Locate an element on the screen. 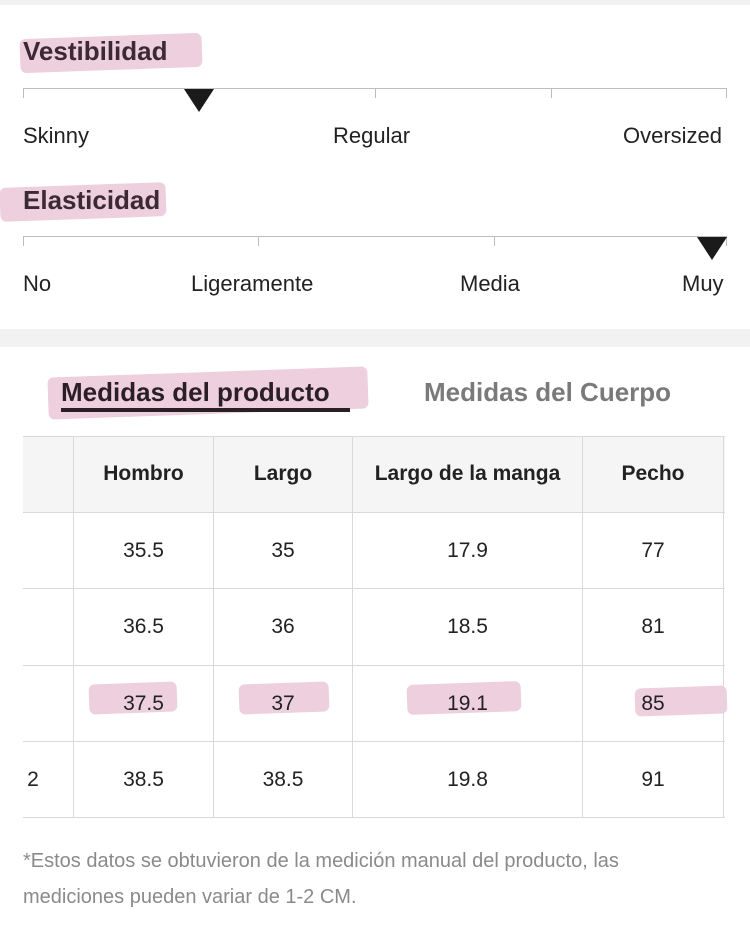  table-cell: 19.8 is located at coordinates (467, 779).